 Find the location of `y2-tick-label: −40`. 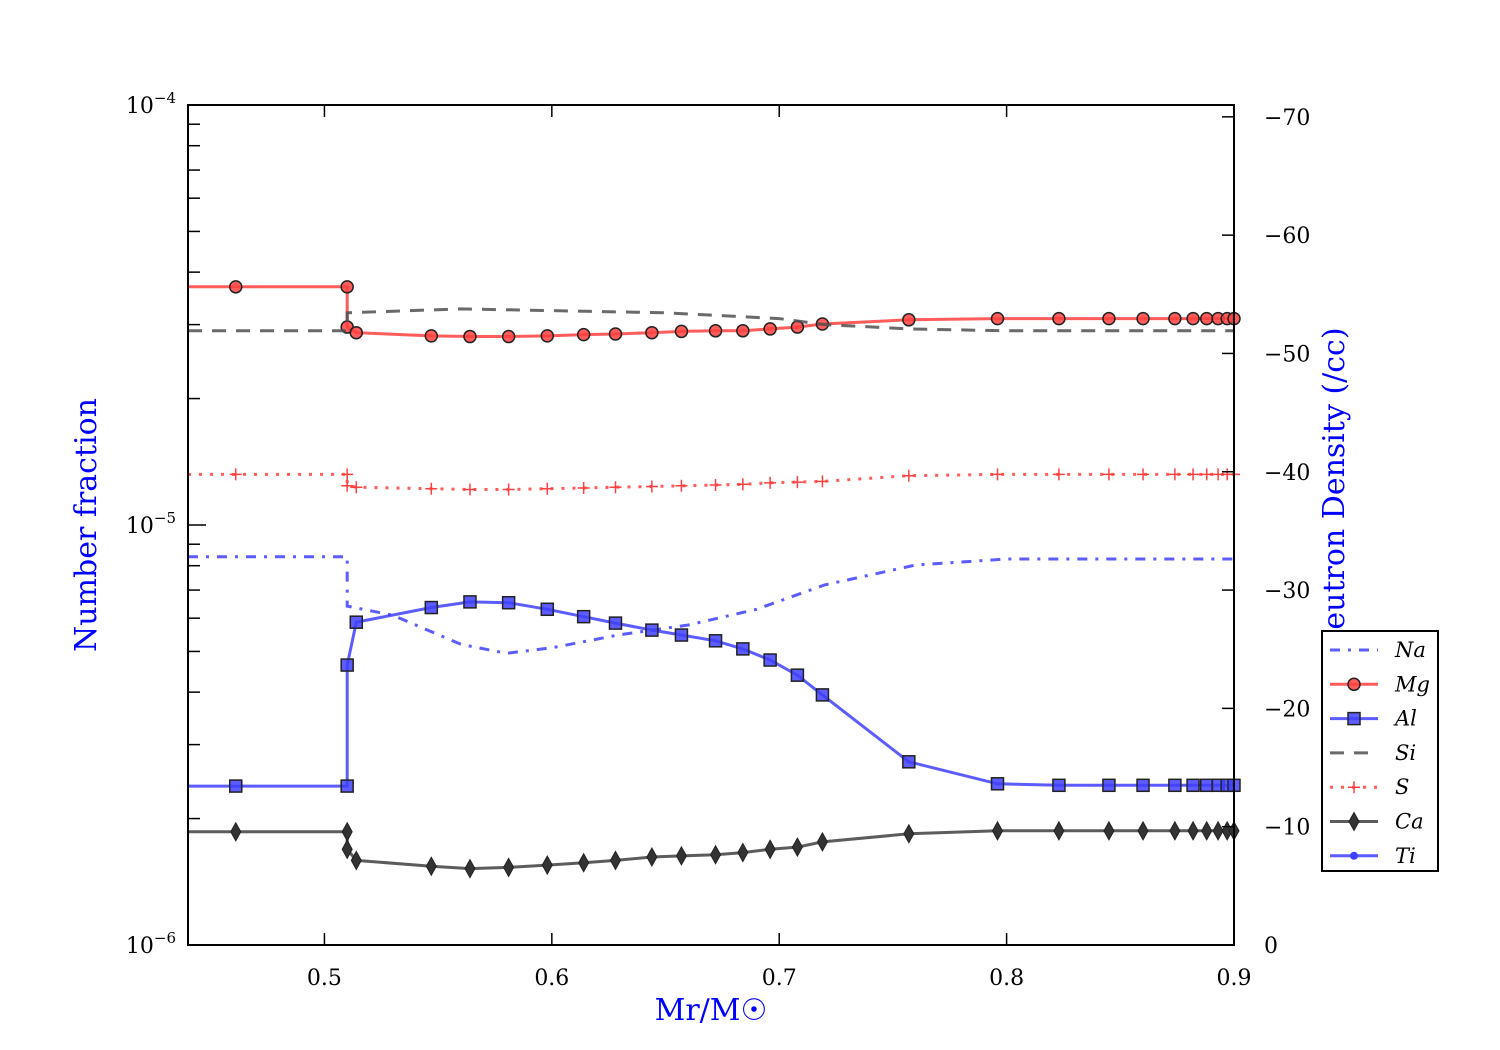

y2-tick-label: −40 is located at coordinates (1287, 473).